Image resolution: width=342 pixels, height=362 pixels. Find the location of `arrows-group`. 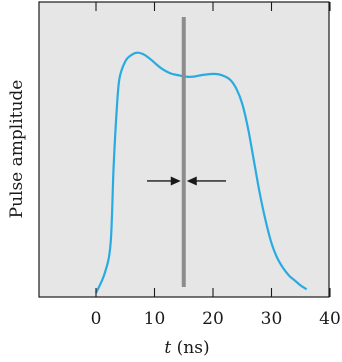

arrows-group is located at coordinates (186, 181).